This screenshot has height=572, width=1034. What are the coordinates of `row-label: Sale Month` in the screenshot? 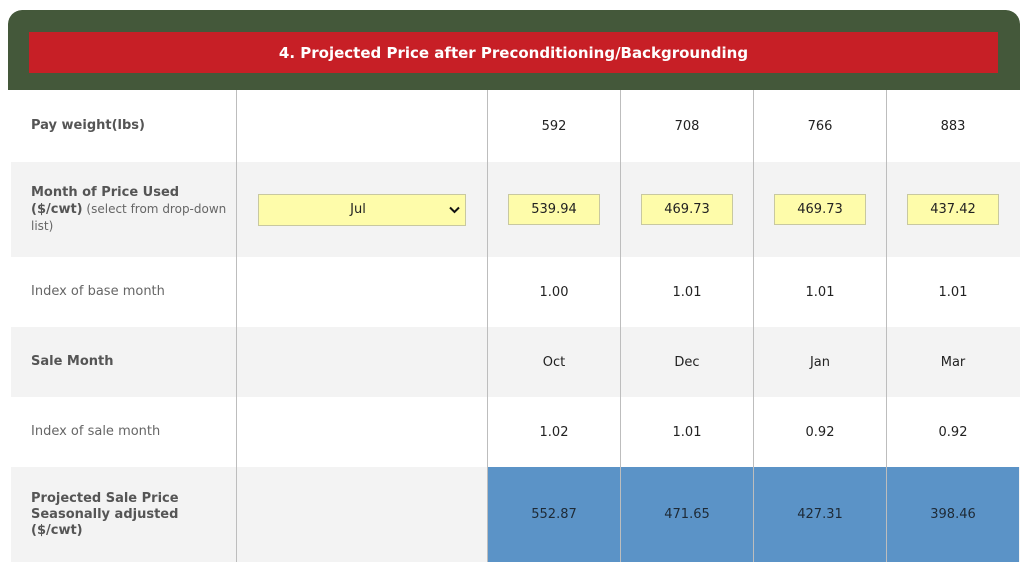 It's located at (124, 362).